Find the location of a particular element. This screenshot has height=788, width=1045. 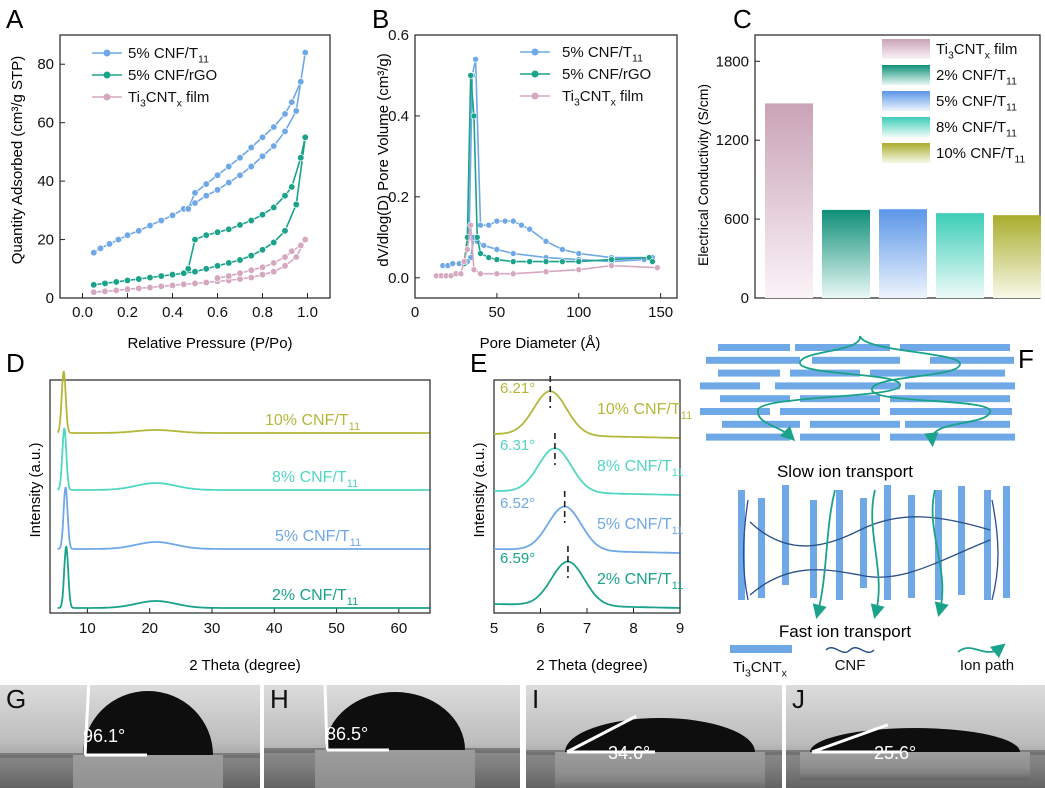

contact-angle-value: 86.5° is located at coordinates (347, 734).